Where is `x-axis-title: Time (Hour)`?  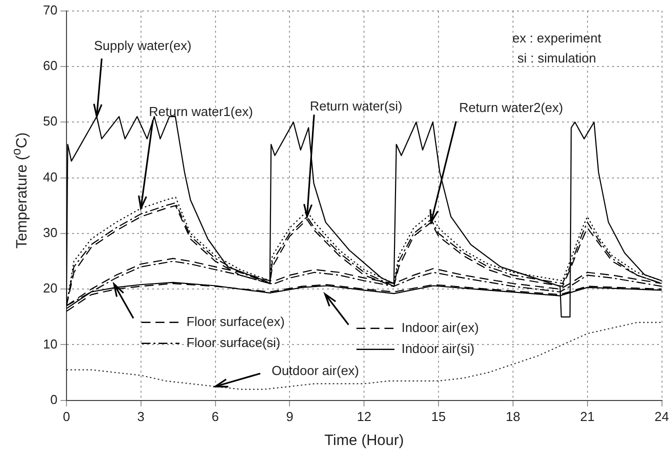 x-axis-title: Time (Hour) is located at coordinates (364, 441).